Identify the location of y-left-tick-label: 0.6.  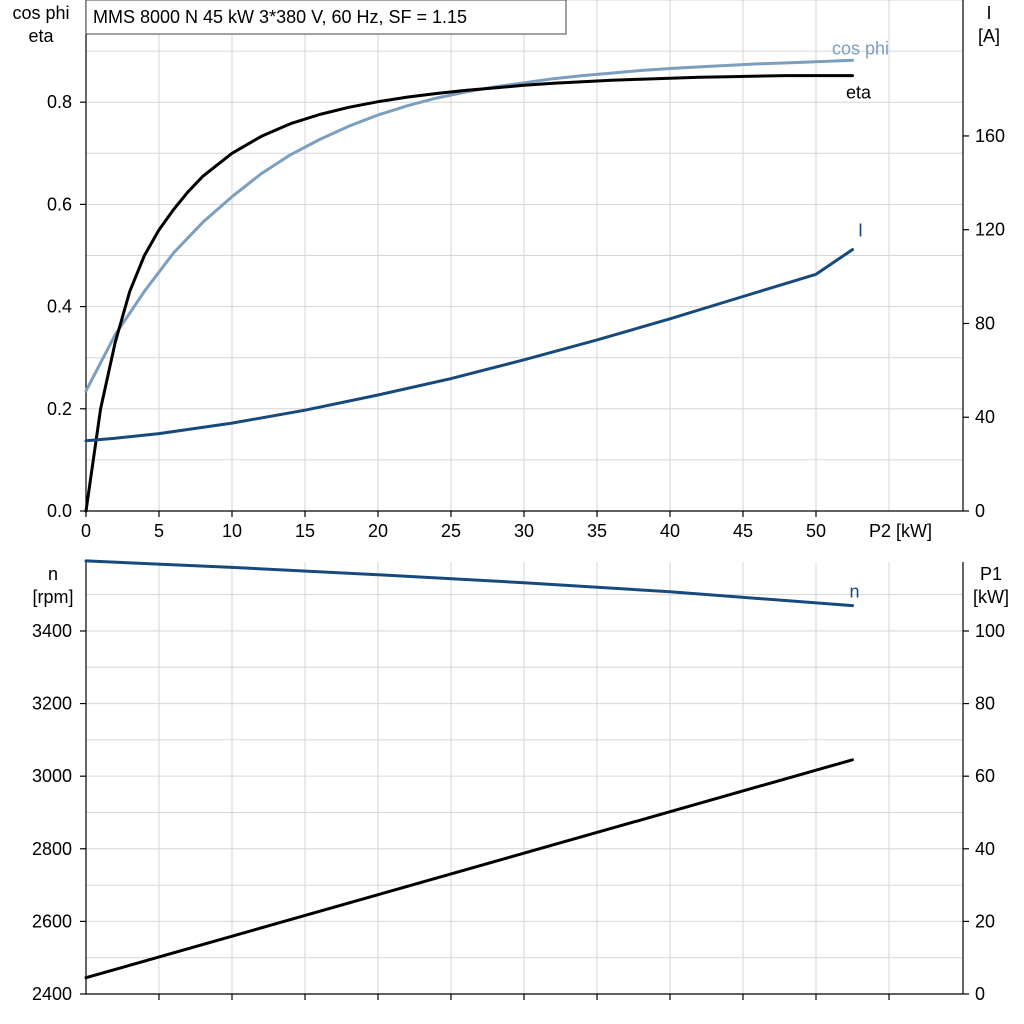
(59, 204).